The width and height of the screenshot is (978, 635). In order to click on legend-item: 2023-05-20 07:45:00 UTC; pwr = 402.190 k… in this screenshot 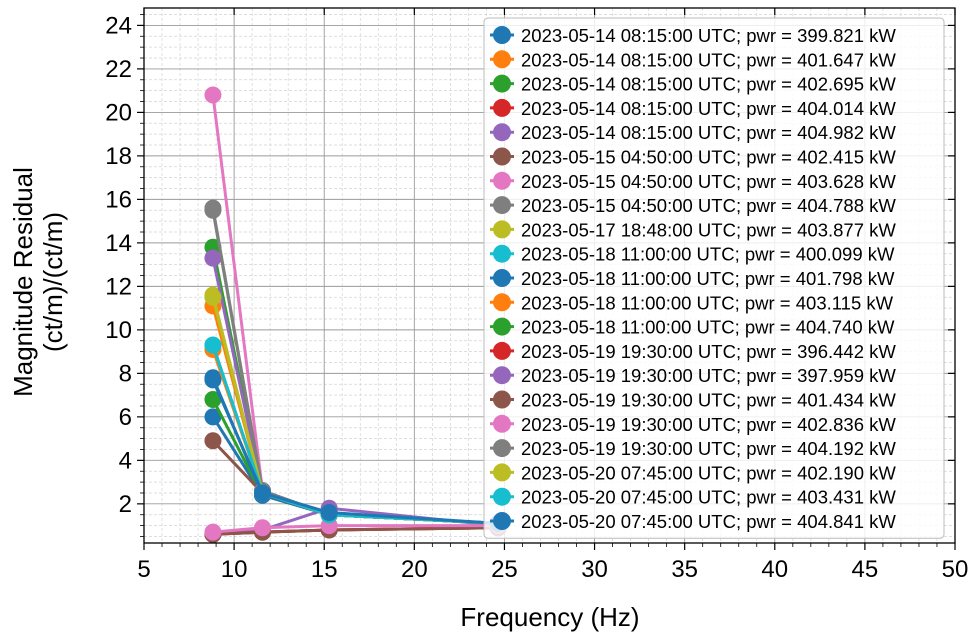, I will do `click(693, 472)`.